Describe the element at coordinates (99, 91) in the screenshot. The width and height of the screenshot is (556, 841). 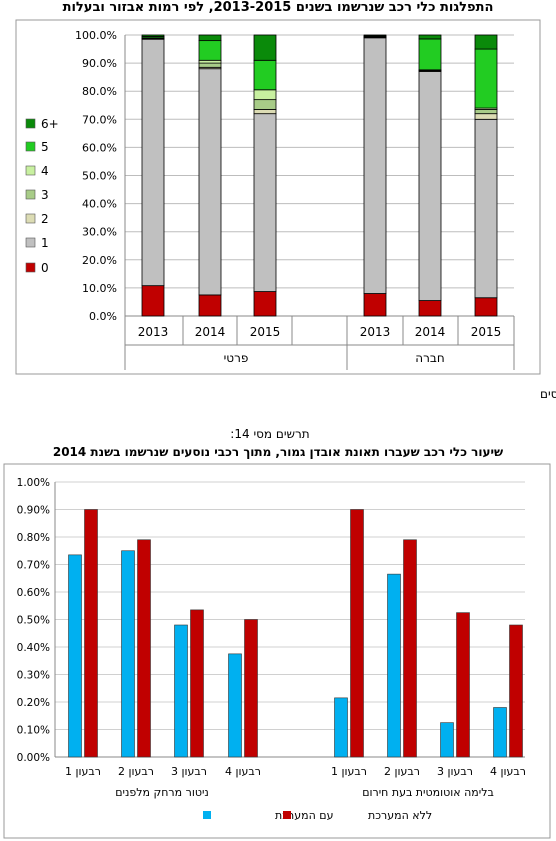
I see `y-tick-label: 80.0%` at that location.